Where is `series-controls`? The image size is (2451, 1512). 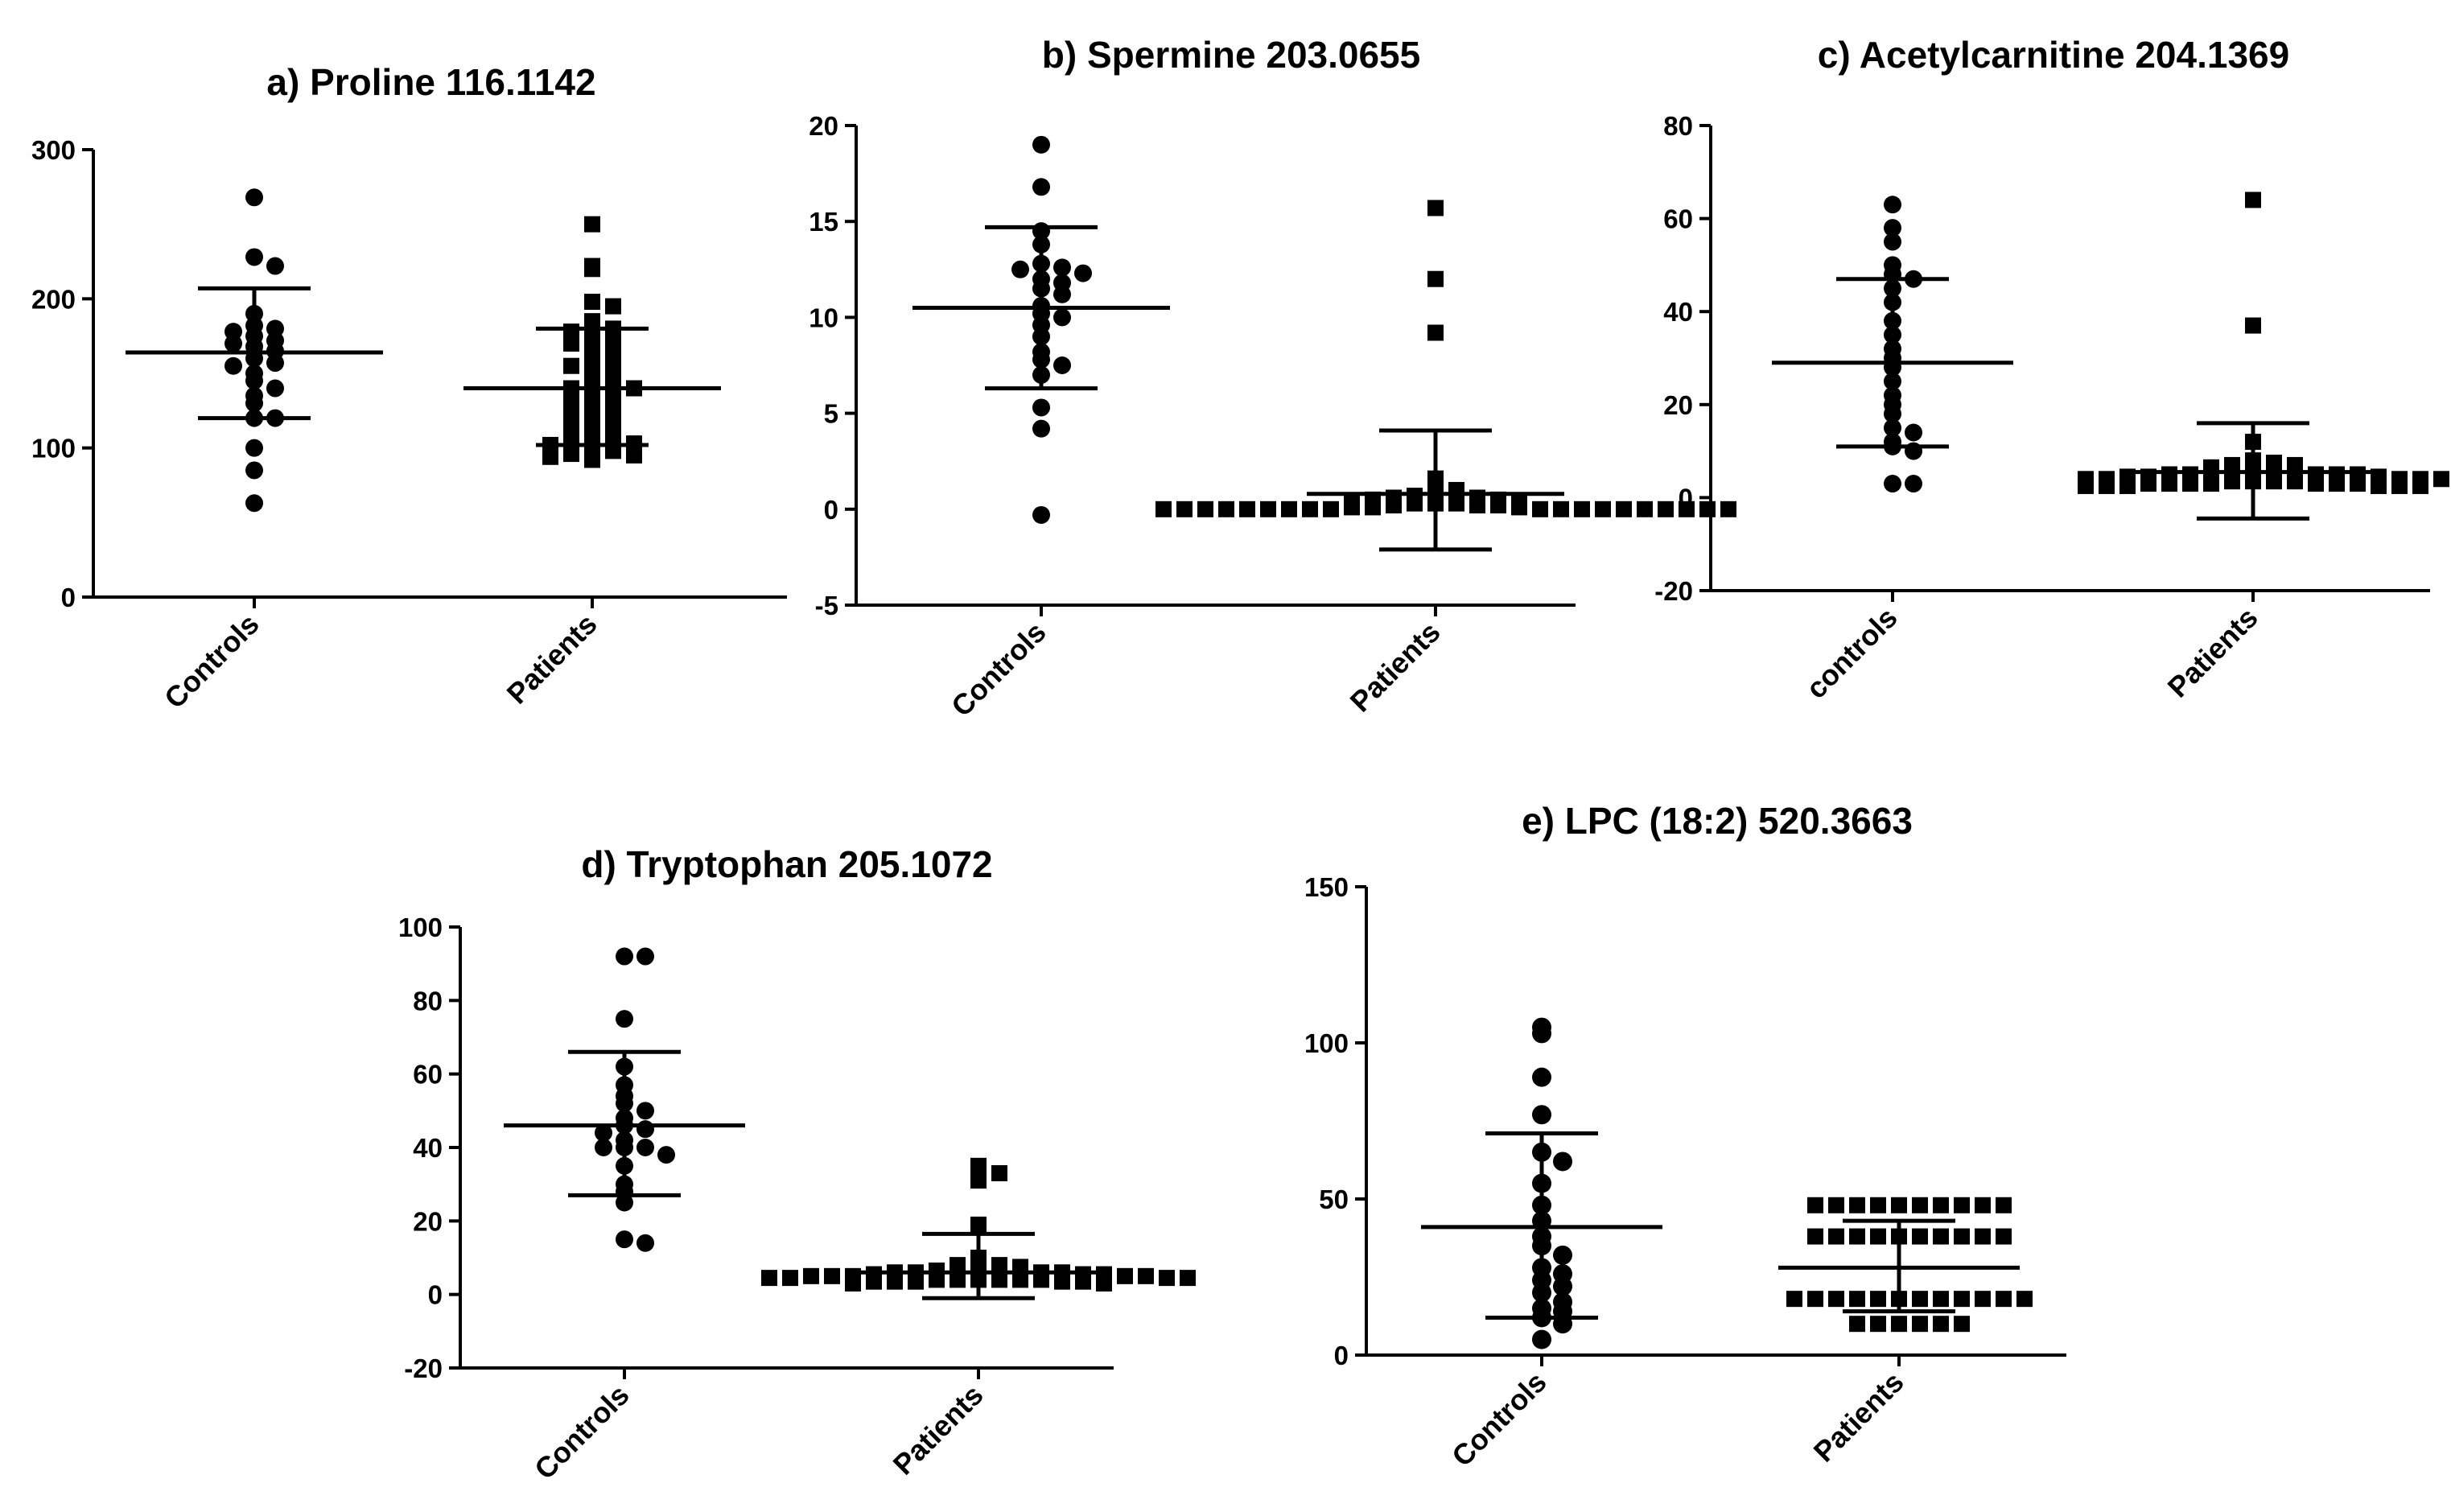 series-controls is located at coordinates (1542, 1183).